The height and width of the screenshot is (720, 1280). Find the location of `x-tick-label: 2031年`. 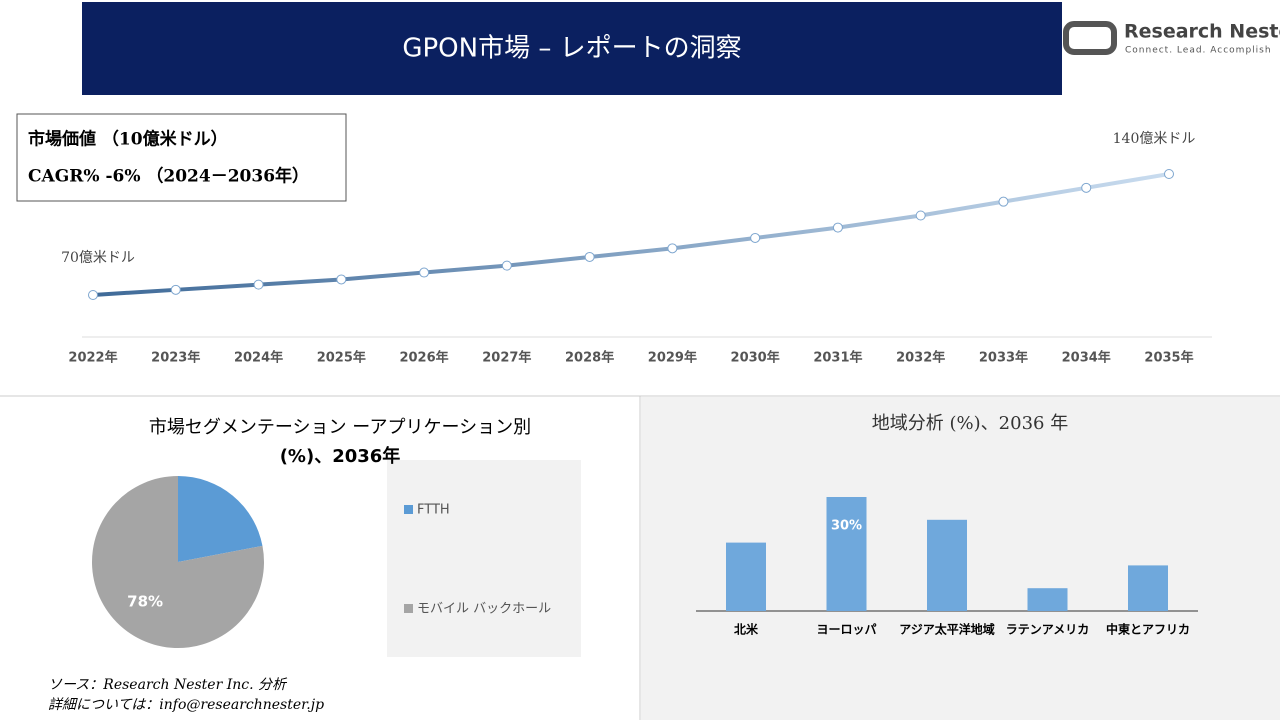

x-tick-label: 2031年 is located at coordinates (837, 358).